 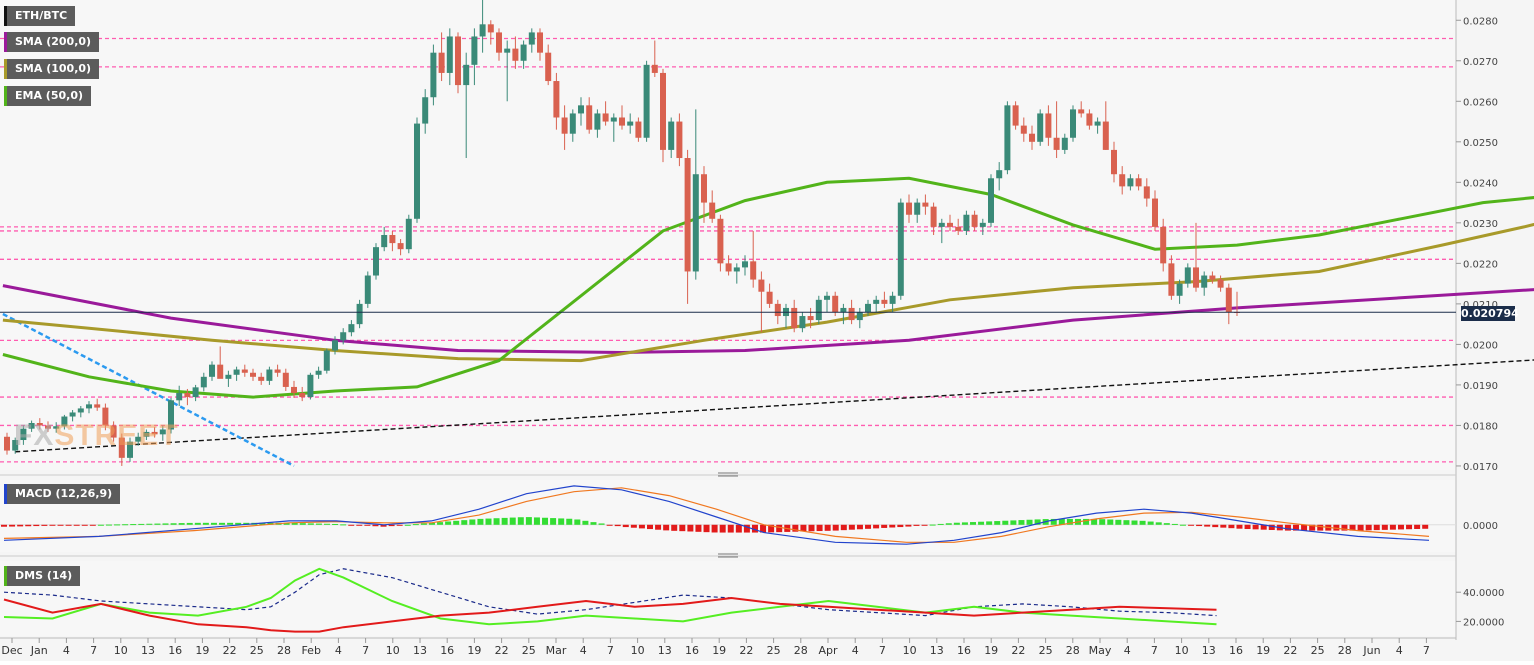 What do you see at coordinates (1483, 593) in the screenshot?
I see `dms-y-tick-label: 40.0000` at bounding box center [1483, 593].